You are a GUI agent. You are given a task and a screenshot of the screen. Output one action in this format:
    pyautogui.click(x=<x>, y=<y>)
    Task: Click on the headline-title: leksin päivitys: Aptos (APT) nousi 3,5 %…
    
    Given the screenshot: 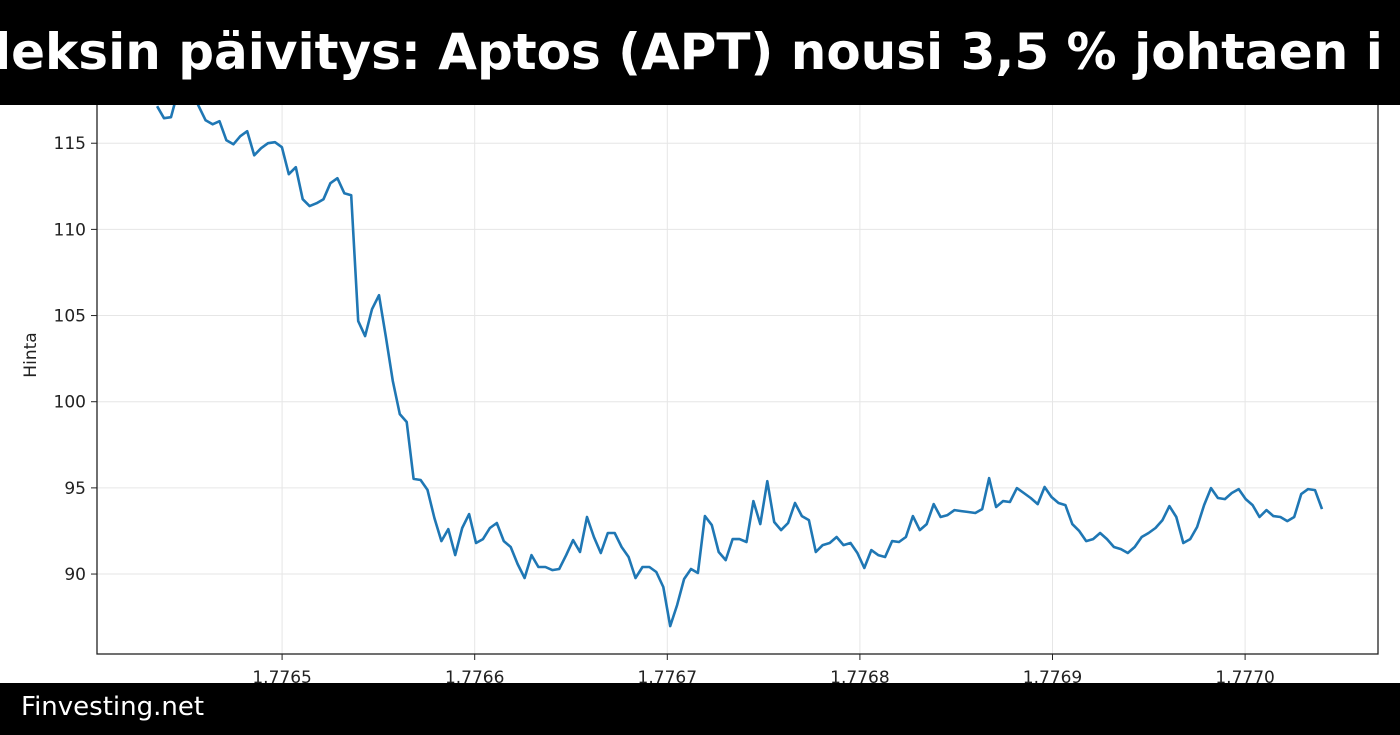 What is the action you would take?
    pyautogui.click(x=691, y=52)
    